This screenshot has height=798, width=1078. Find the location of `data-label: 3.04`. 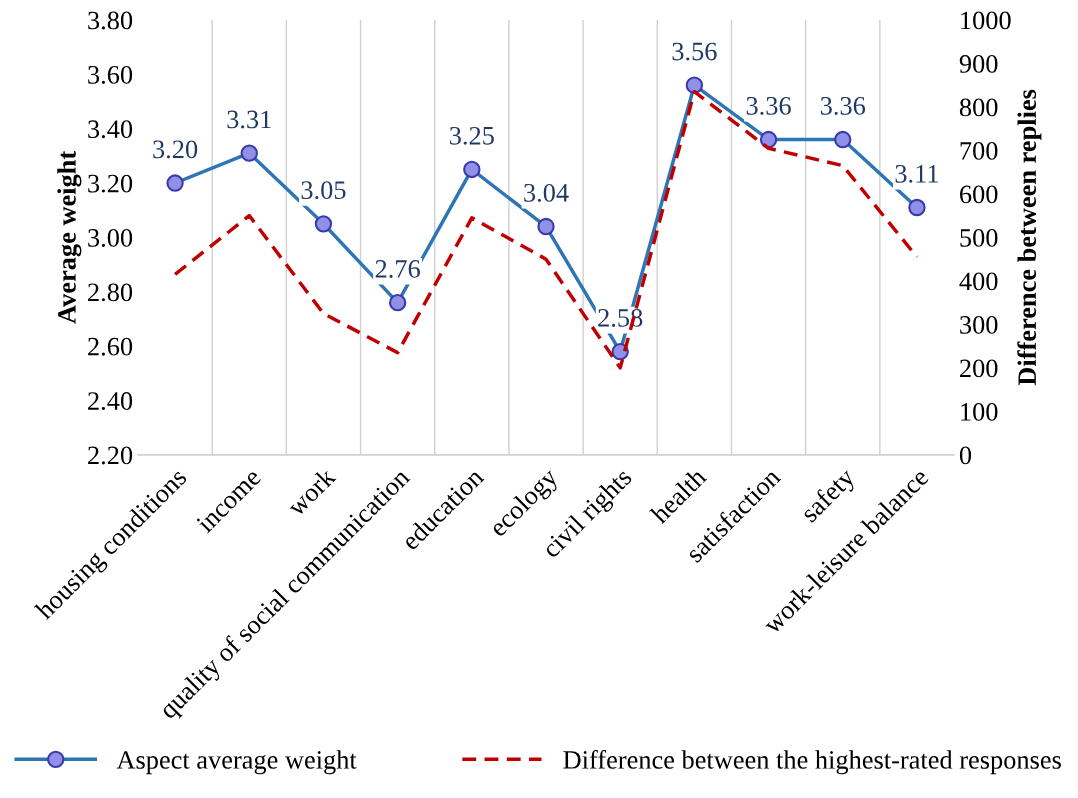

data-label: 3.04 is located at coordinates (546, 192).